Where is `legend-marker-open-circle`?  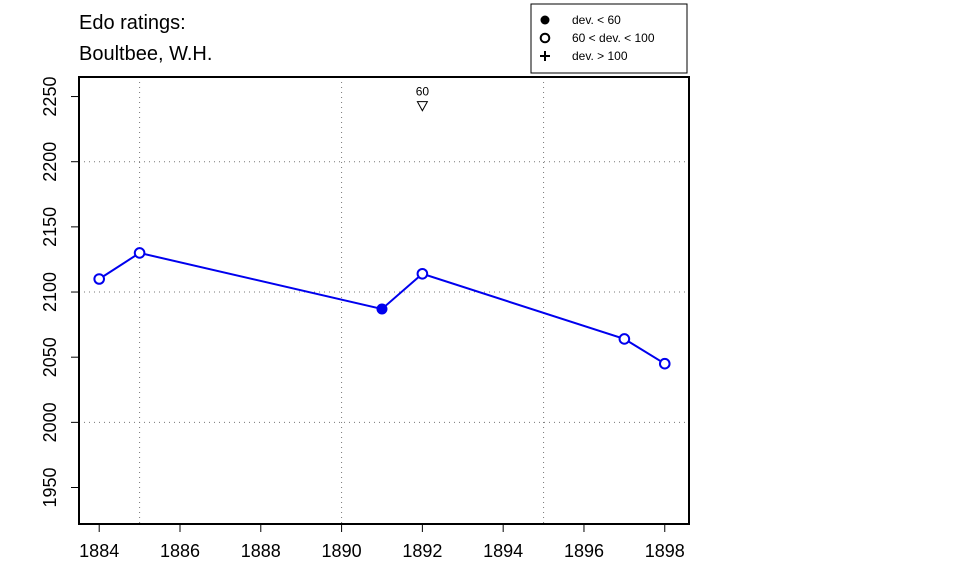 legend-marker-open-circle is located at coordinates (545, 38).